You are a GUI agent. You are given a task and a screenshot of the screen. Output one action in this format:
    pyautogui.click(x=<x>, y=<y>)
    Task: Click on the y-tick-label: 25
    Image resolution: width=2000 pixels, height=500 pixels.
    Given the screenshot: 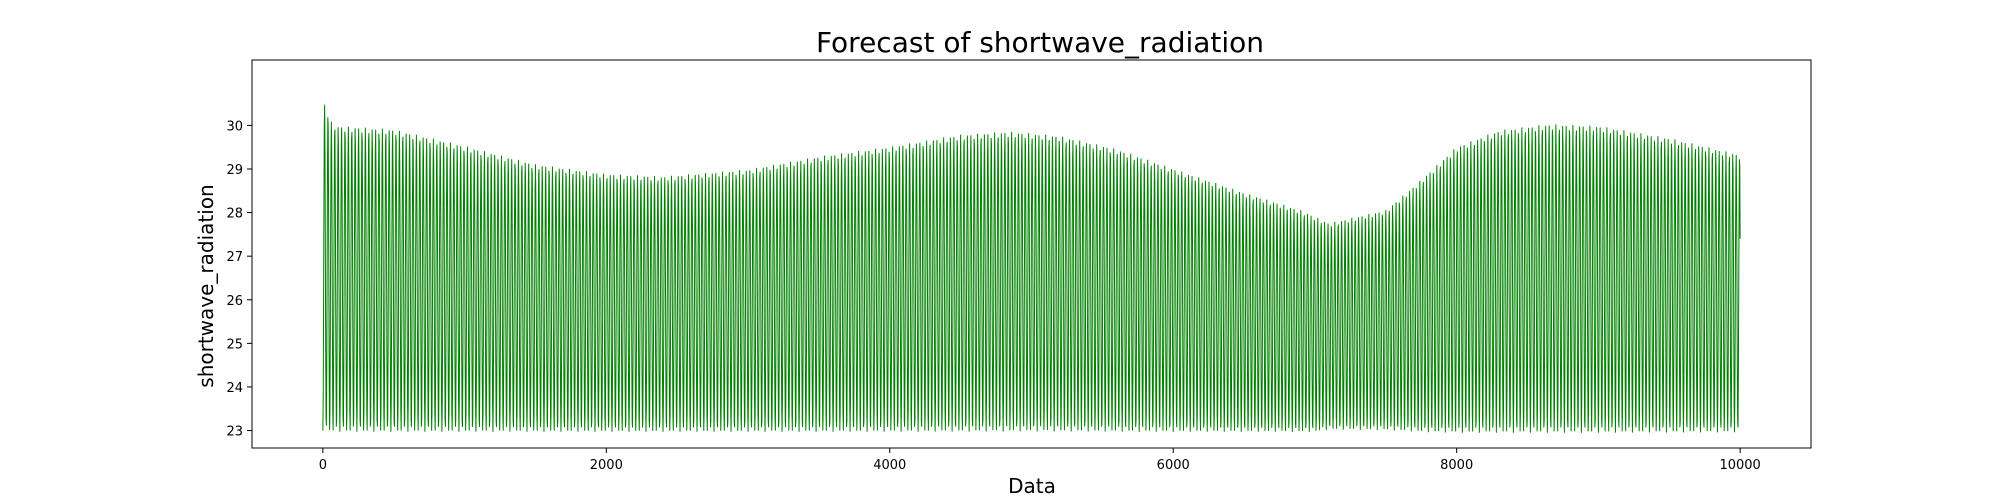 What is the action you would take?
    pyautogui.click(x=234, y=344)
    